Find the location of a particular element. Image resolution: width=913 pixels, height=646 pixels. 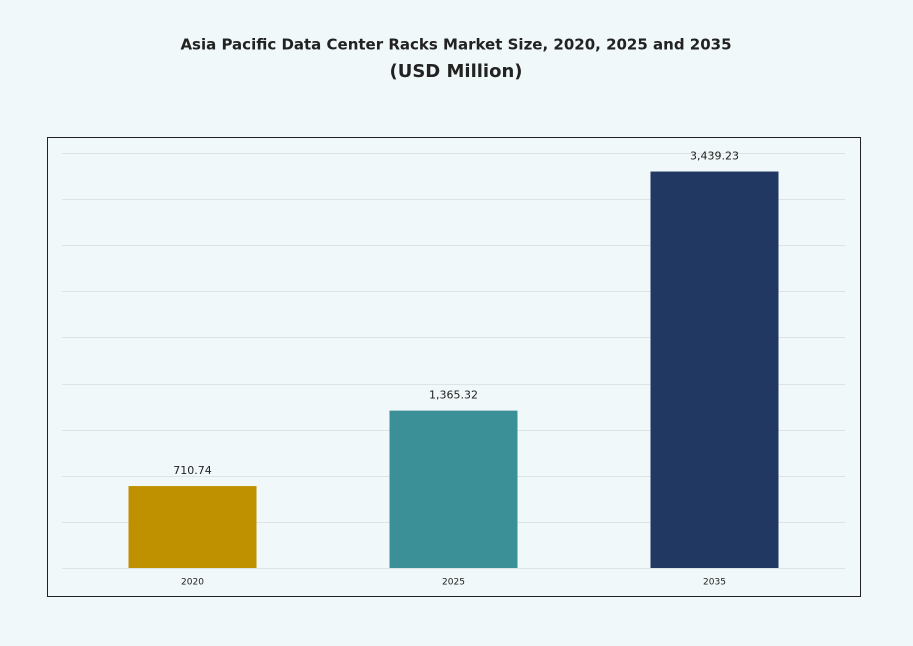

x-tick-label: 2035 is located at coordinates (714, 583).